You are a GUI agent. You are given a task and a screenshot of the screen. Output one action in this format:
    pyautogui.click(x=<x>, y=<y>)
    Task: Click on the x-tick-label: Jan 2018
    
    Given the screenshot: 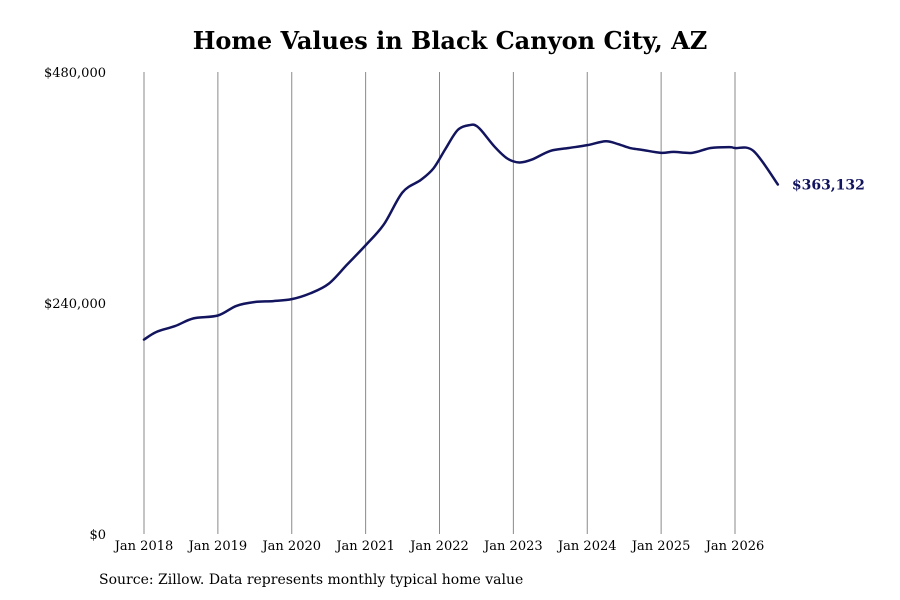 What is the action you would take?
    pyautogui.click(x=143, y=546)
    